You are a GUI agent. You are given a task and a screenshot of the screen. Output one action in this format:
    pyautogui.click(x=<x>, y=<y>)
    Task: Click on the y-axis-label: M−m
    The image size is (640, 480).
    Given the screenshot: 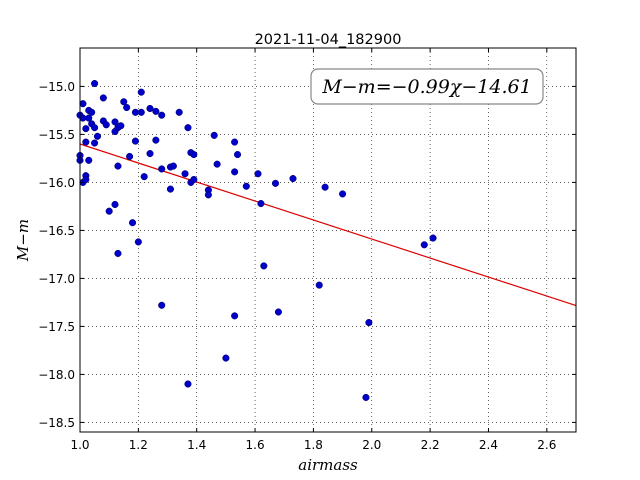 What is the action you would take?
    pyautogui.click(x=23, y=240)
    